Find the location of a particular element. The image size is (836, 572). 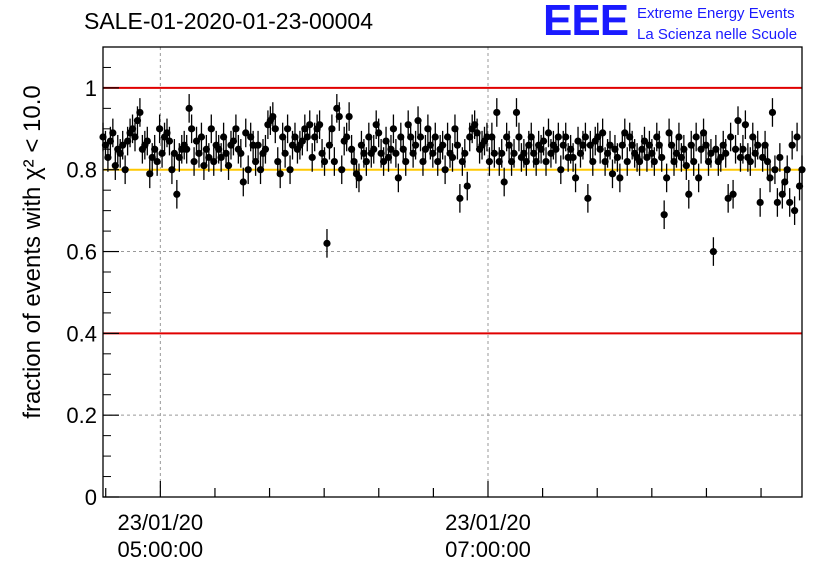

x-tick-label-time: 05:00:00 is located at coordinates (161, 549).